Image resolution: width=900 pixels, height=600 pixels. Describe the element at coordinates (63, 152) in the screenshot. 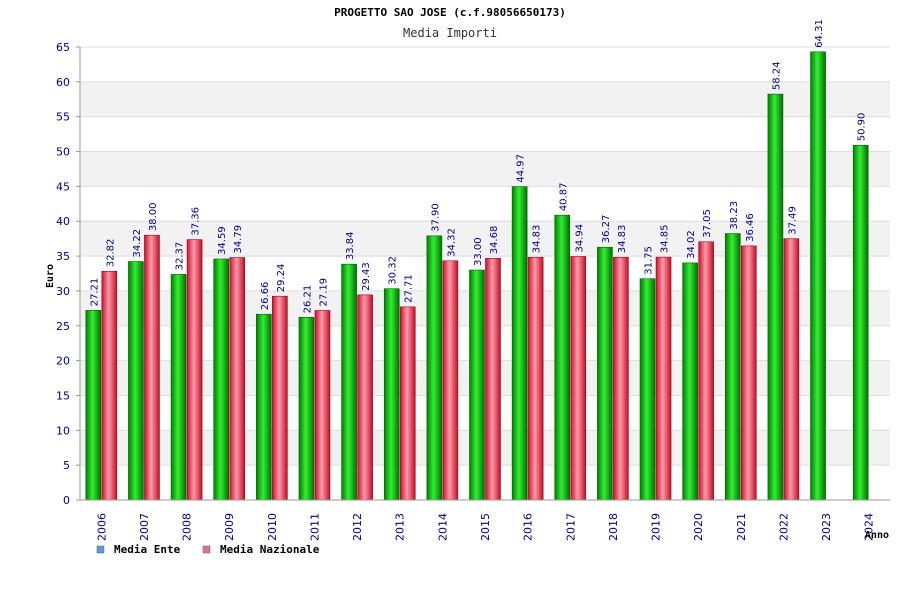

I see `y-tick-label: 50` at that location.